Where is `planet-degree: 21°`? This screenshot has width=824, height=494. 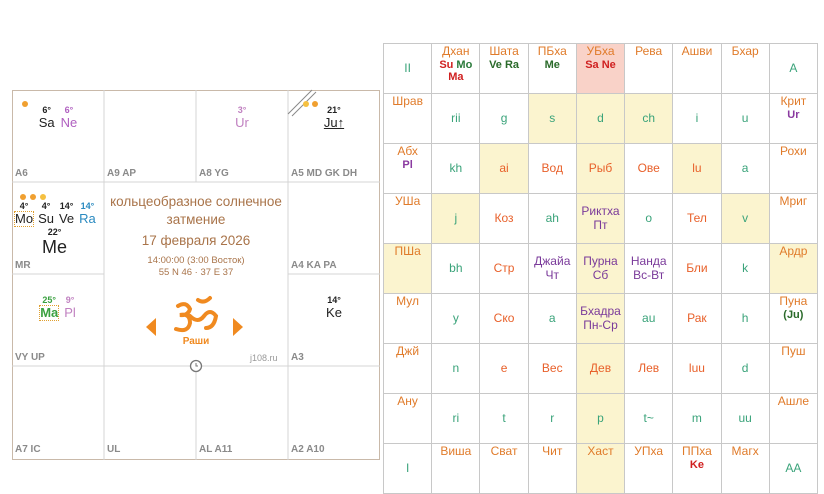 planet-degree: 21° is located at coordinates (334, 110).